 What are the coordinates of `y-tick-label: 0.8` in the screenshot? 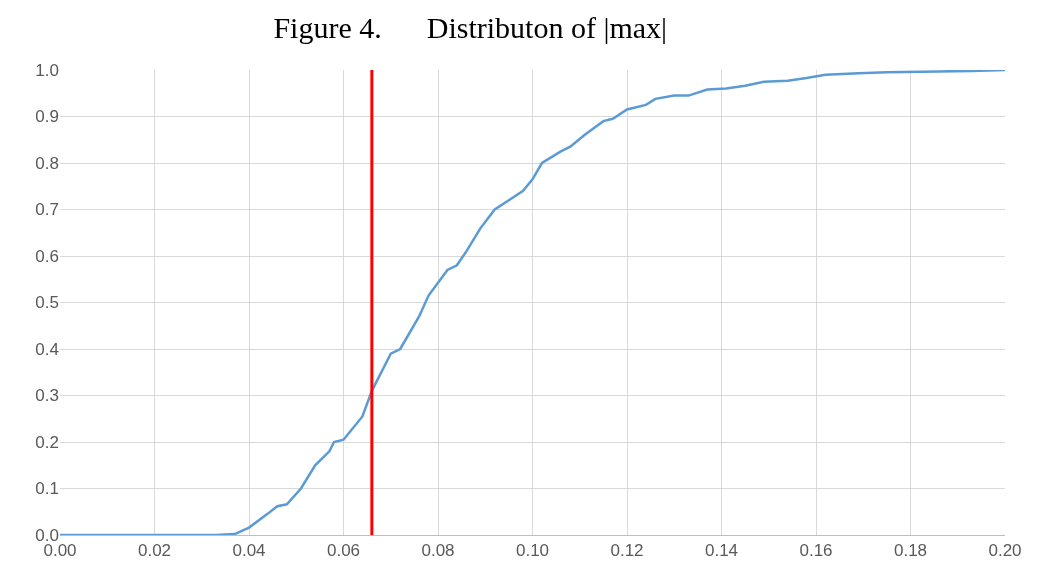 It's located at (47, 163).